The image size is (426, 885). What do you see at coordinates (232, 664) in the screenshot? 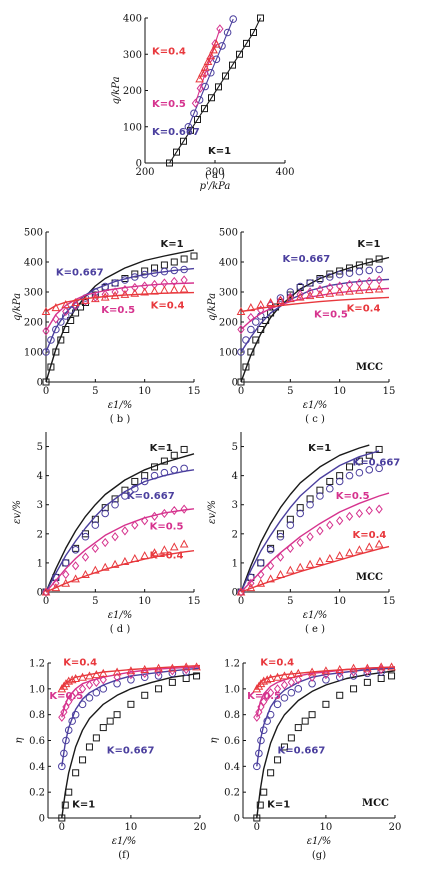
I see `y-tick-label: 1.2` at bounding box center [232, 664].